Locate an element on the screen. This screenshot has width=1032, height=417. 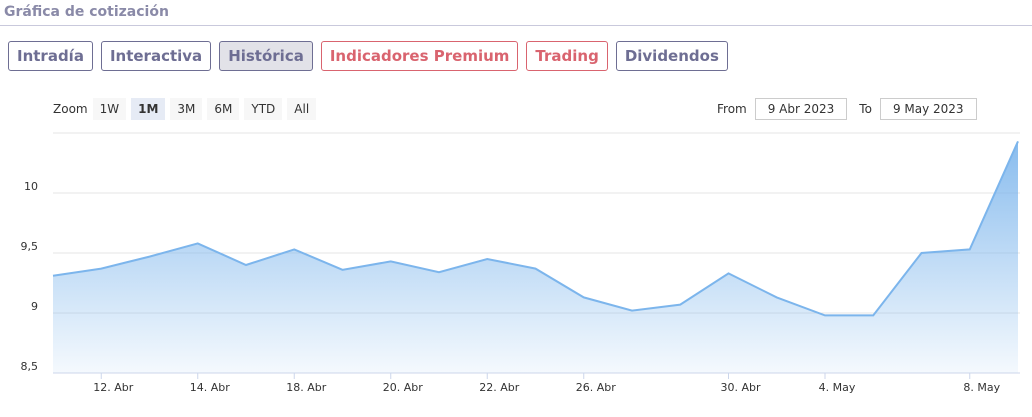
y-tick-label: 10 is located at coordinates (31, 186).